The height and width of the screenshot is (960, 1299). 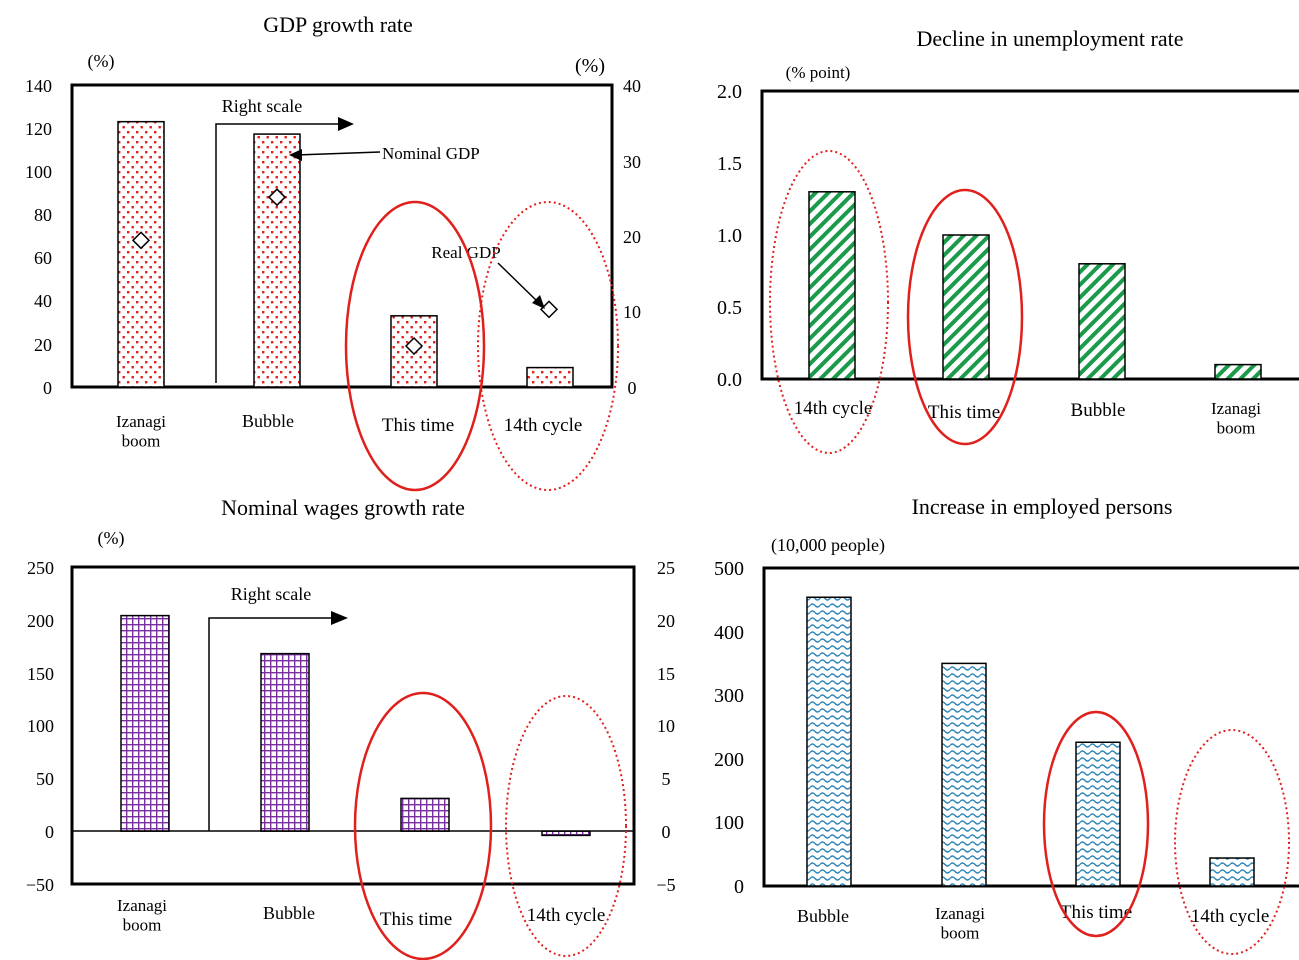 I want to click on y-ticks-right: 0 10 20 30 40, so click(x=632, y=237).